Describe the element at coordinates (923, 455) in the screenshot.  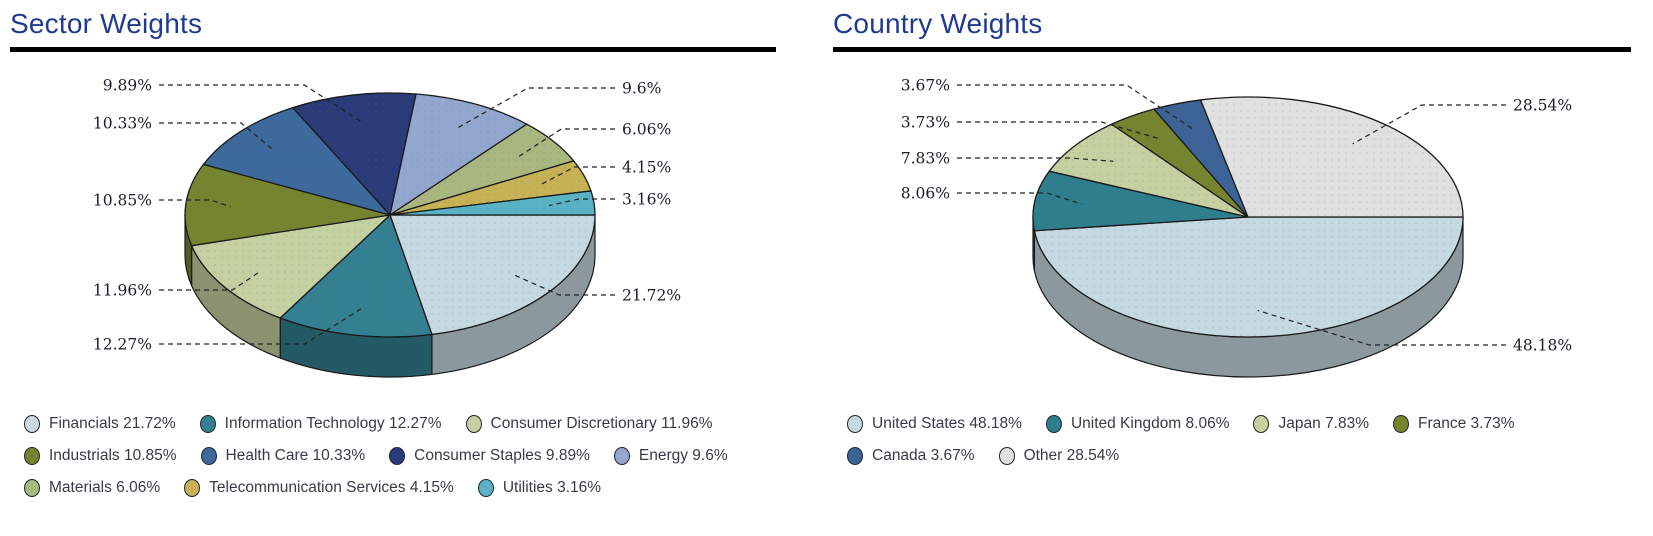
I see `legend-label: Canada 3.67%` at that location.